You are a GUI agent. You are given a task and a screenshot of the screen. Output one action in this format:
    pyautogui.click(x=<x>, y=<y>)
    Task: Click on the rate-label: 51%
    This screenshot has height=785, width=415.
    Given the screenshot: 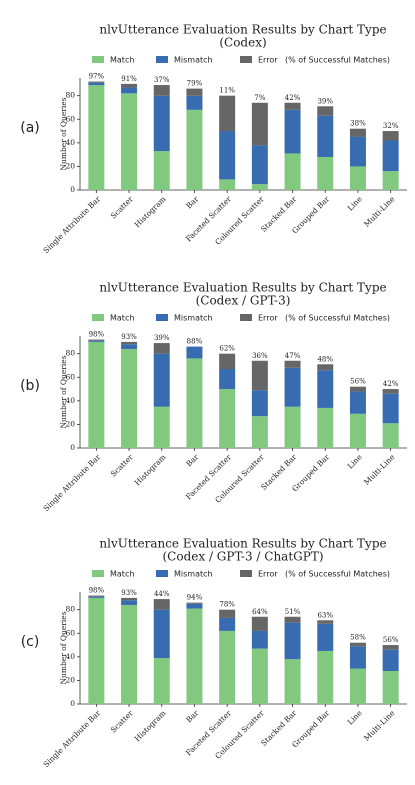 What is the action you would take?
    pyautogui.click(x=293, y=612)
    